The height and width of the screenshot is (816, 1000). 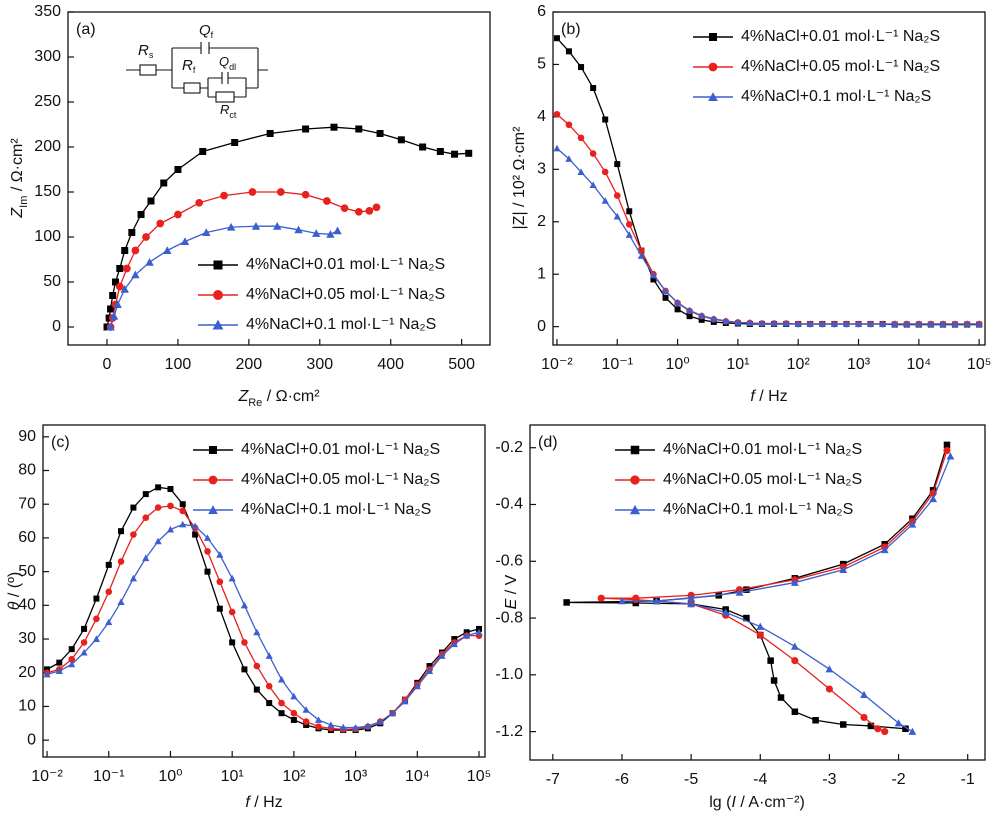 I want to click on circuit-label: Rf, so click(x=189, y=66).